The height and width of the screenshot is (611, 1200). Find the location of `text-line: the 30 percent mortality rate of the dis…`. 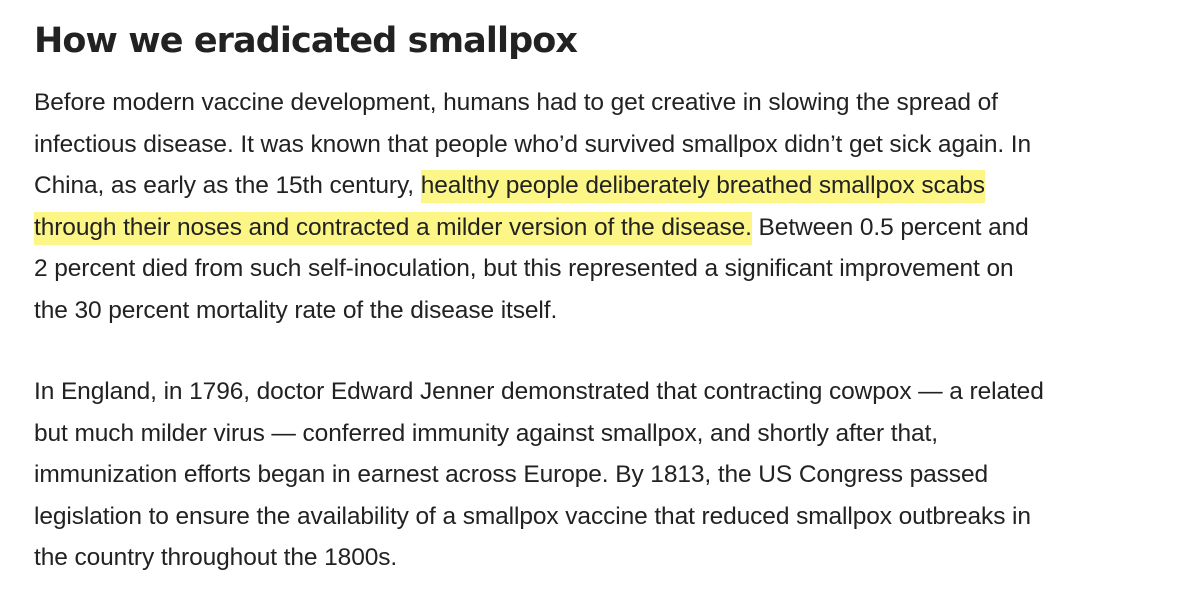

text-line: the 30 percent mortality rate of the dis… is located at coordinates (607, 311).